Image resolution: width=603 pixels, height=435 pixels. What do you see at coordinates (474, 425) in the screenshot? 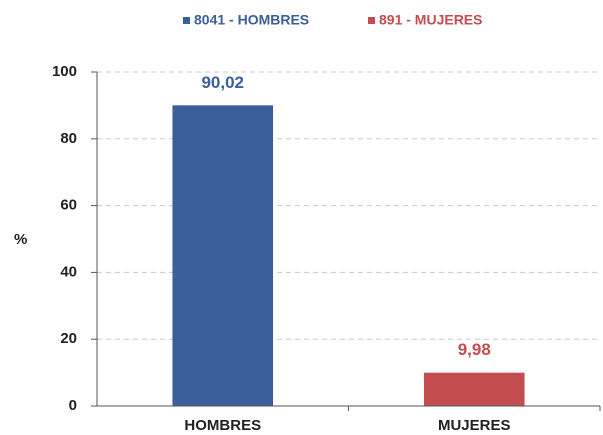
I see `x-tick-label: MUJERES` at bounding box center [474, 425].